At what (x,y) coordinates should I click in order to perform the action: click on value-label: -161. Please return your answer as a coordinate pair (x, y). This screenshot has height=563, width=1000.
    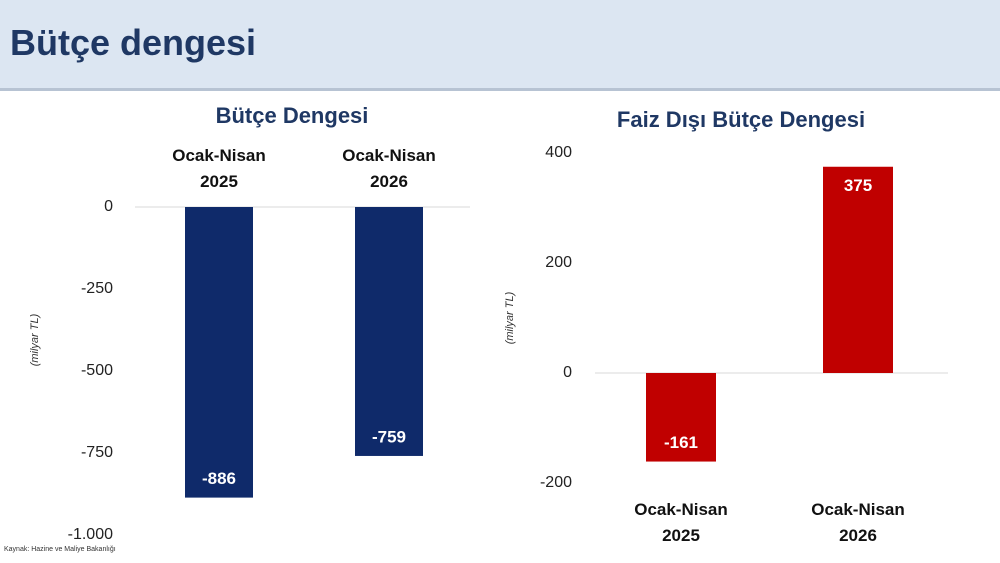
    Looking at the image, I should click on (681, 442).